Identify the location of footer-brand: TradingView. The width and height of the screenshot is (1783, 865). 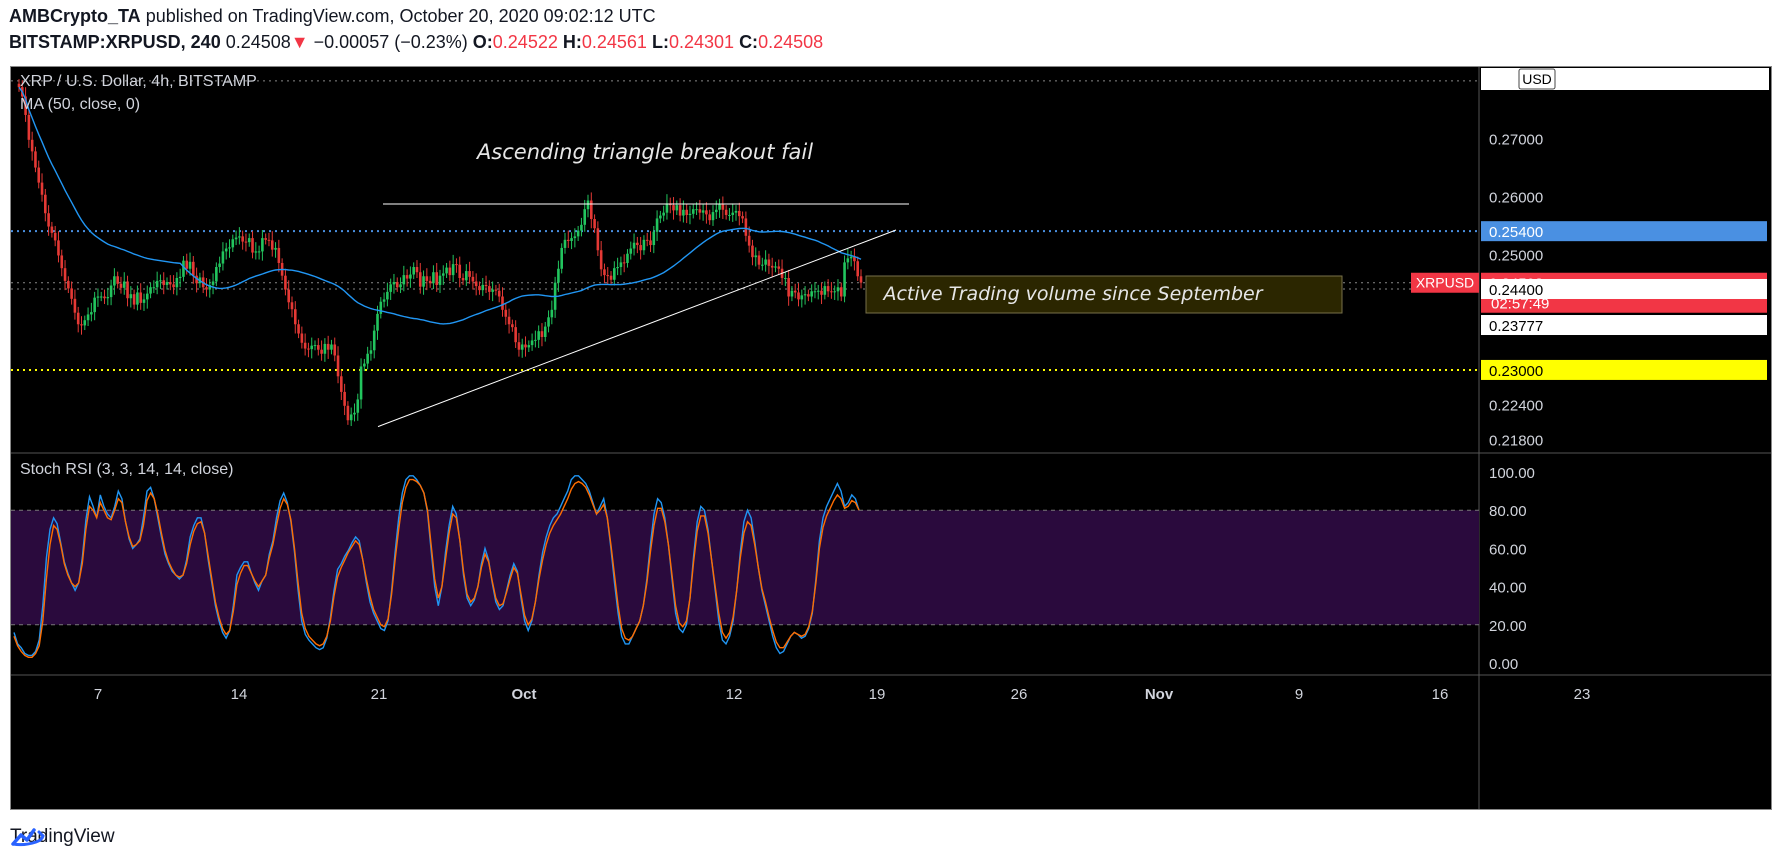
(62, 837).